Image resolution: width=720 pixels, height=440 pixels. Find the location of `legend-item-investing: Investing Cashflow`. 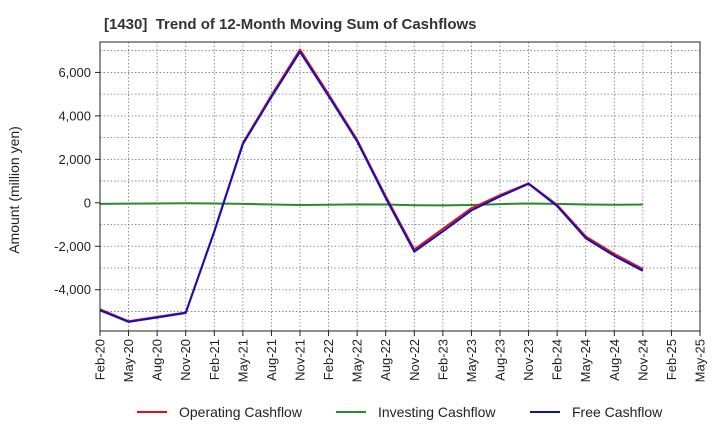

legend-item-investing: Investing Cashflow is located at coordinates (416, 412).